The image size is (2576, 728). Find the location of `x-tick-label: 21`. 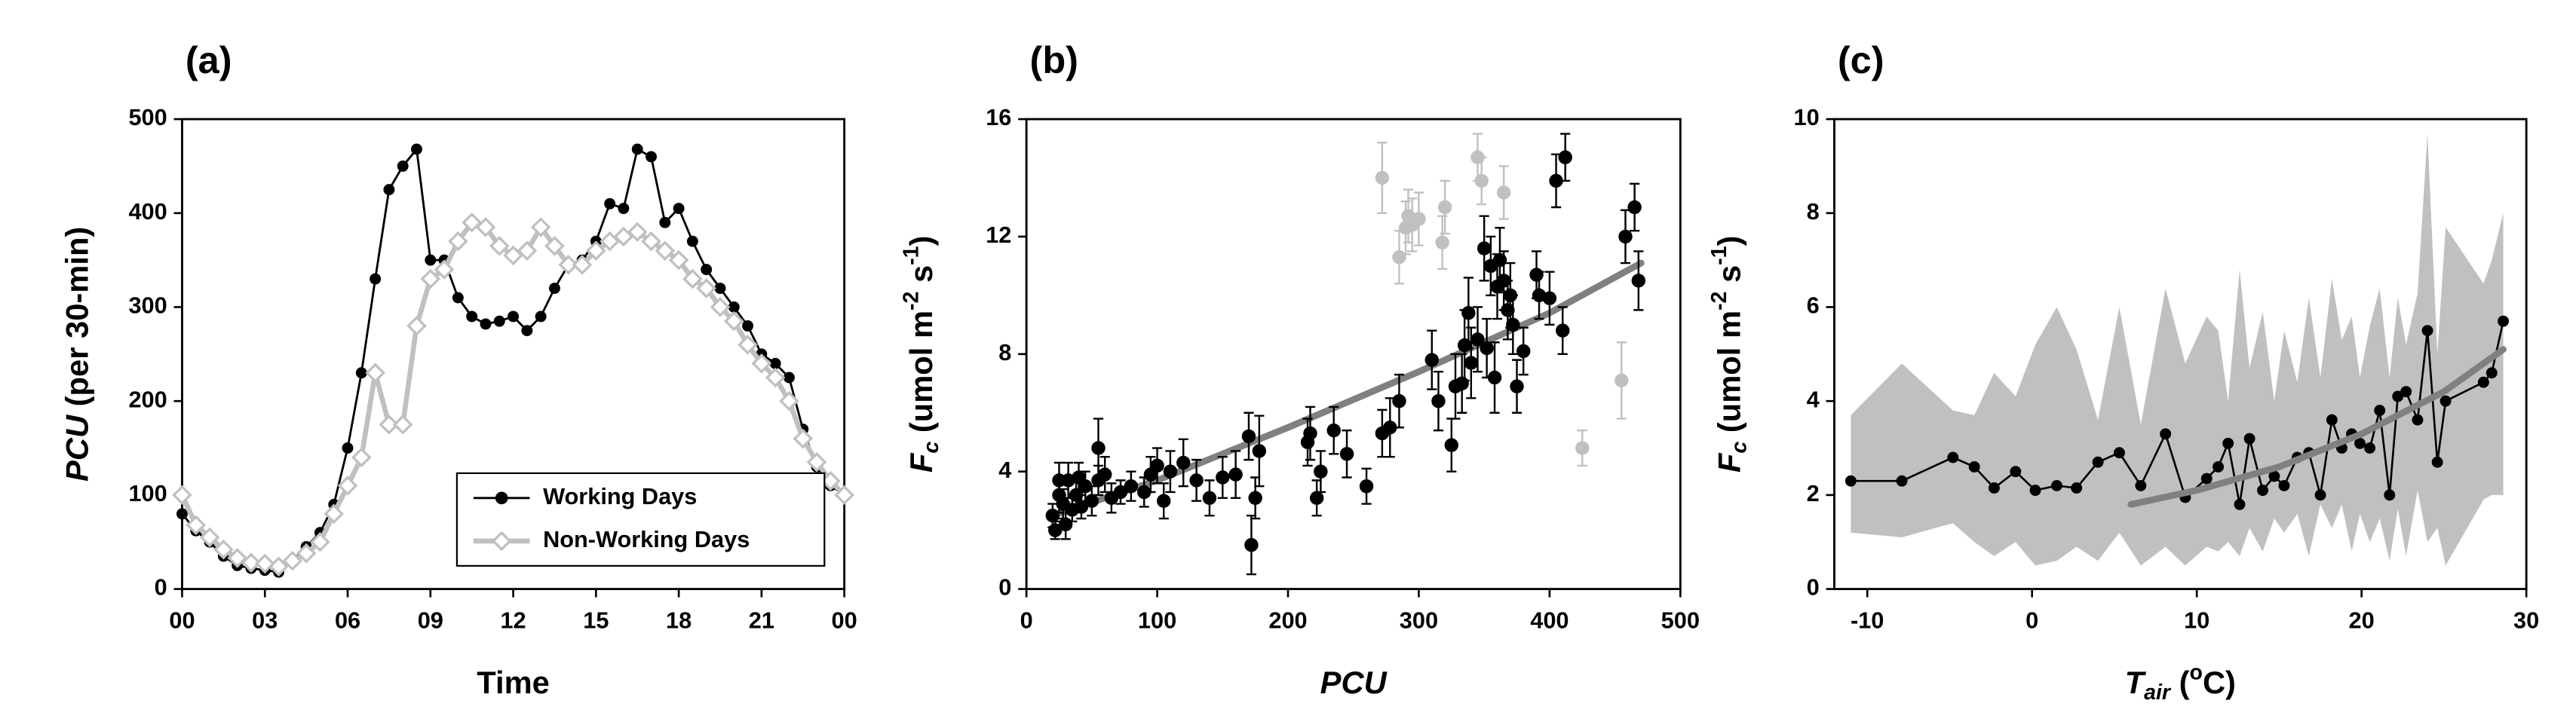

x-tick-label: 21 is located at coordinates (761, 620).